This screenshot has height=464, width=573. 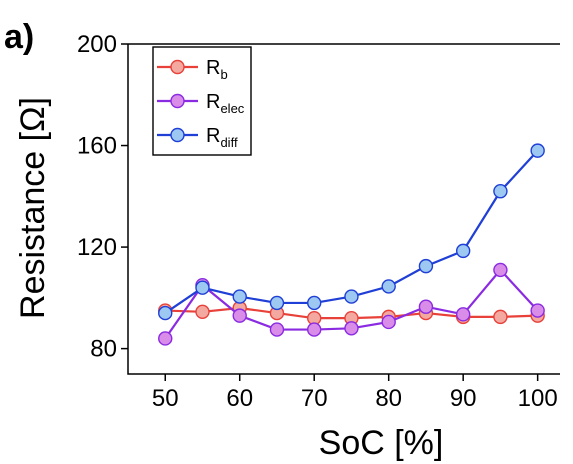 What do you see at coordinates (165, 398) in the screenshot?
I see `x-tick-label: 50` at bounding box center [165, 398].